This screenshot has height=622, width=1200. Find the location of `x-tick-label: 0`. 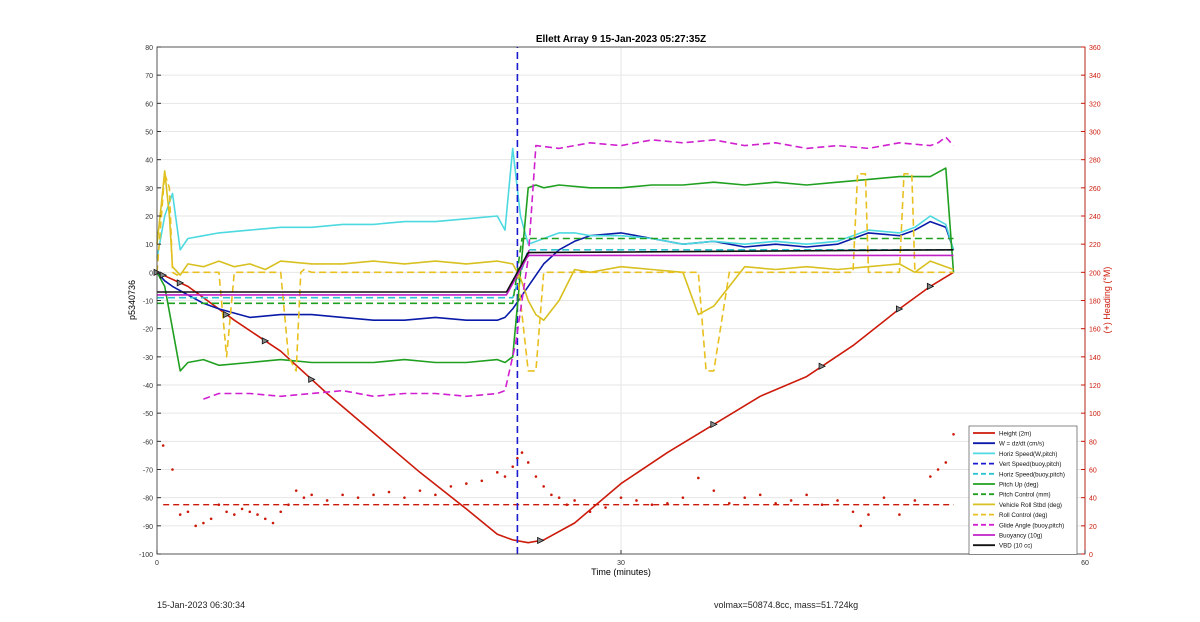

x-tick-label: 0 is located at coordinates (157, 563).